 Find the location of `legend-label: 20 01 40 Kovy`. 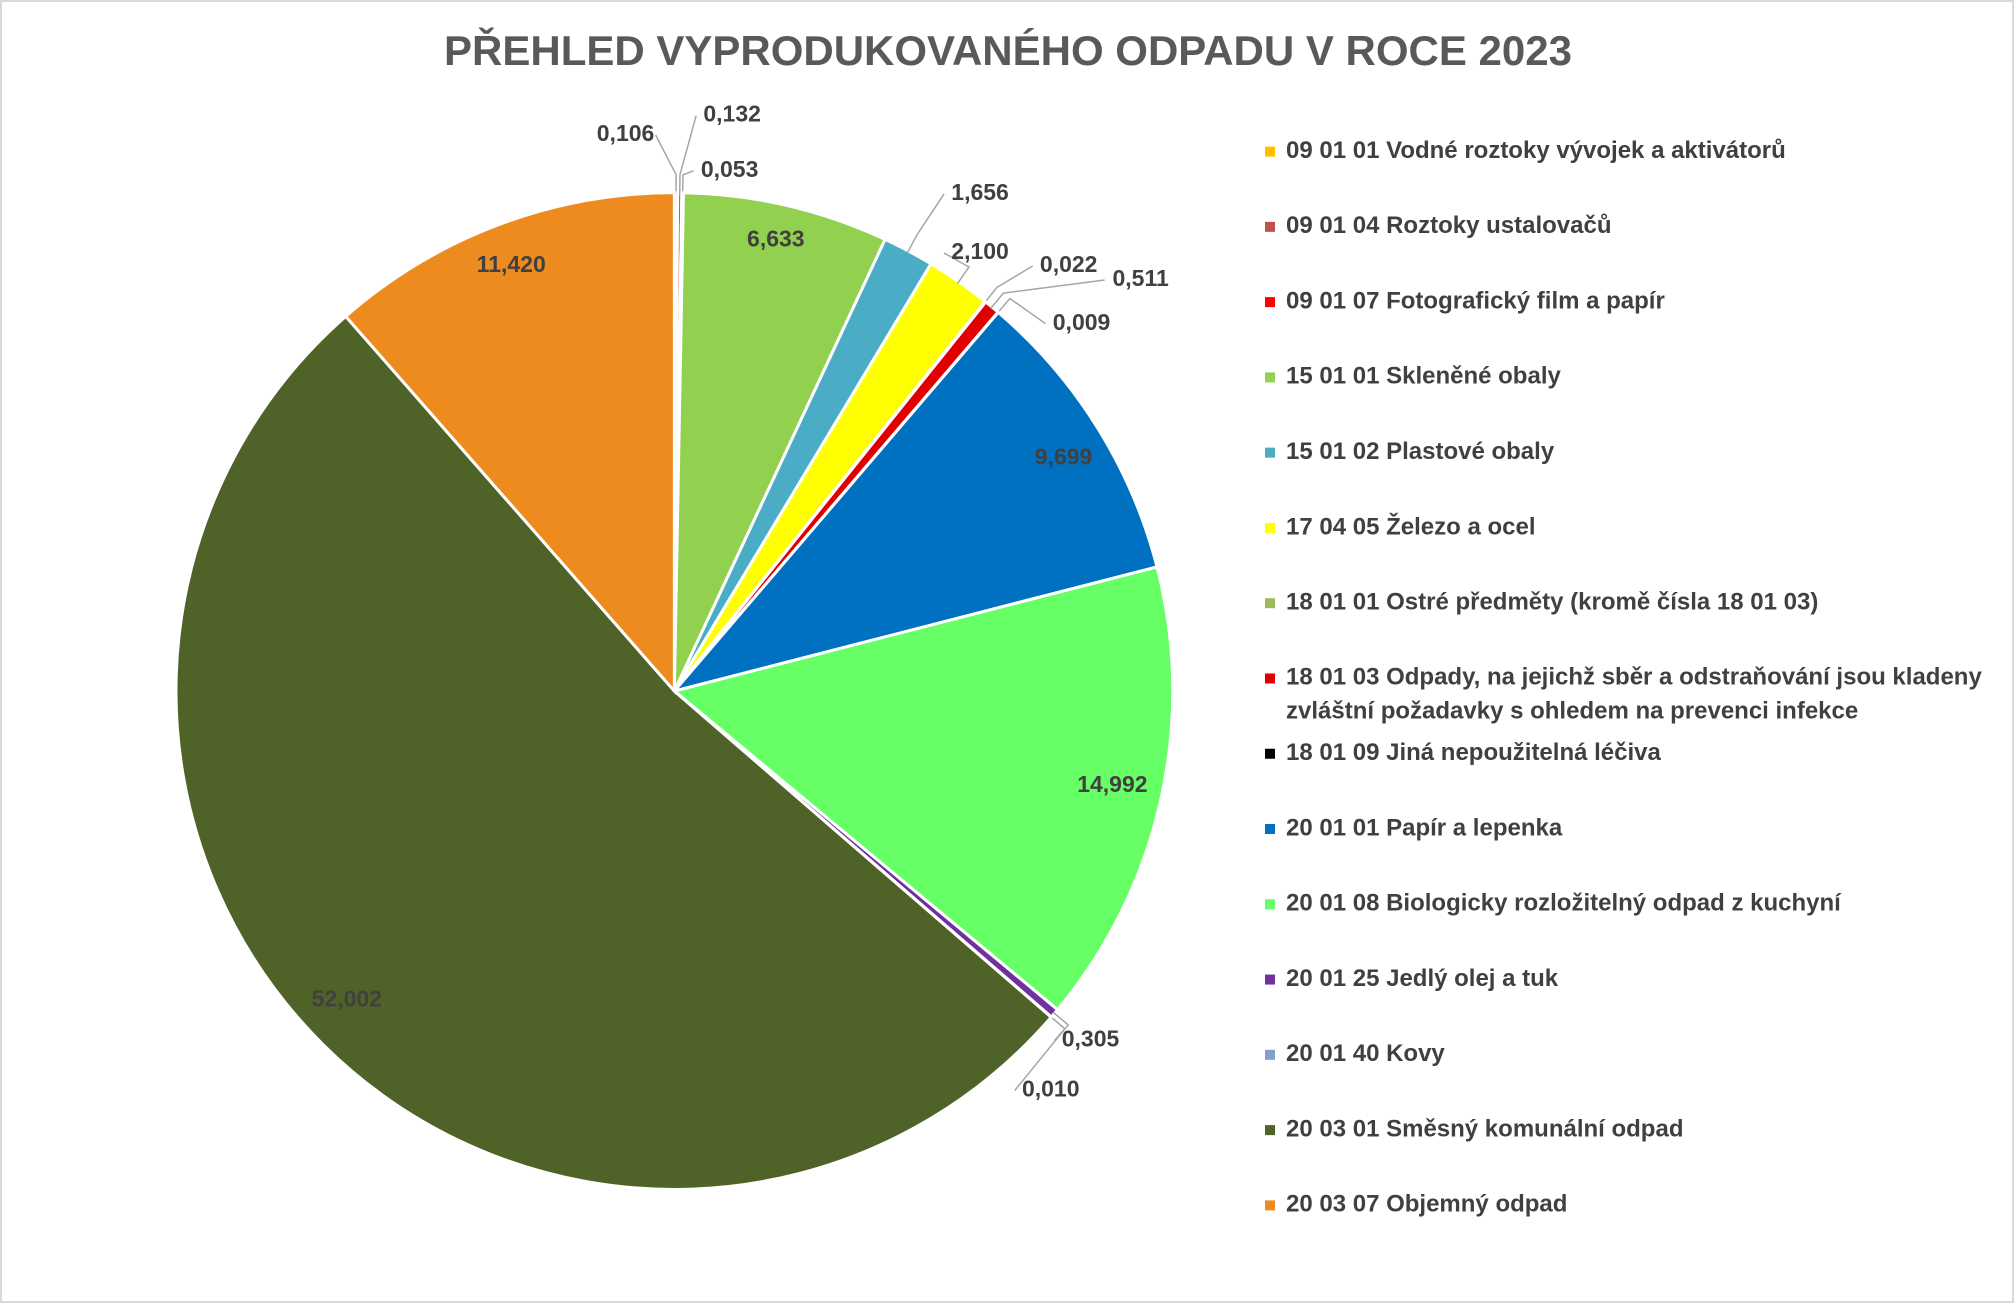

legend-label: 20 01 40 Kovy is located at coordinates (1365, 1053).